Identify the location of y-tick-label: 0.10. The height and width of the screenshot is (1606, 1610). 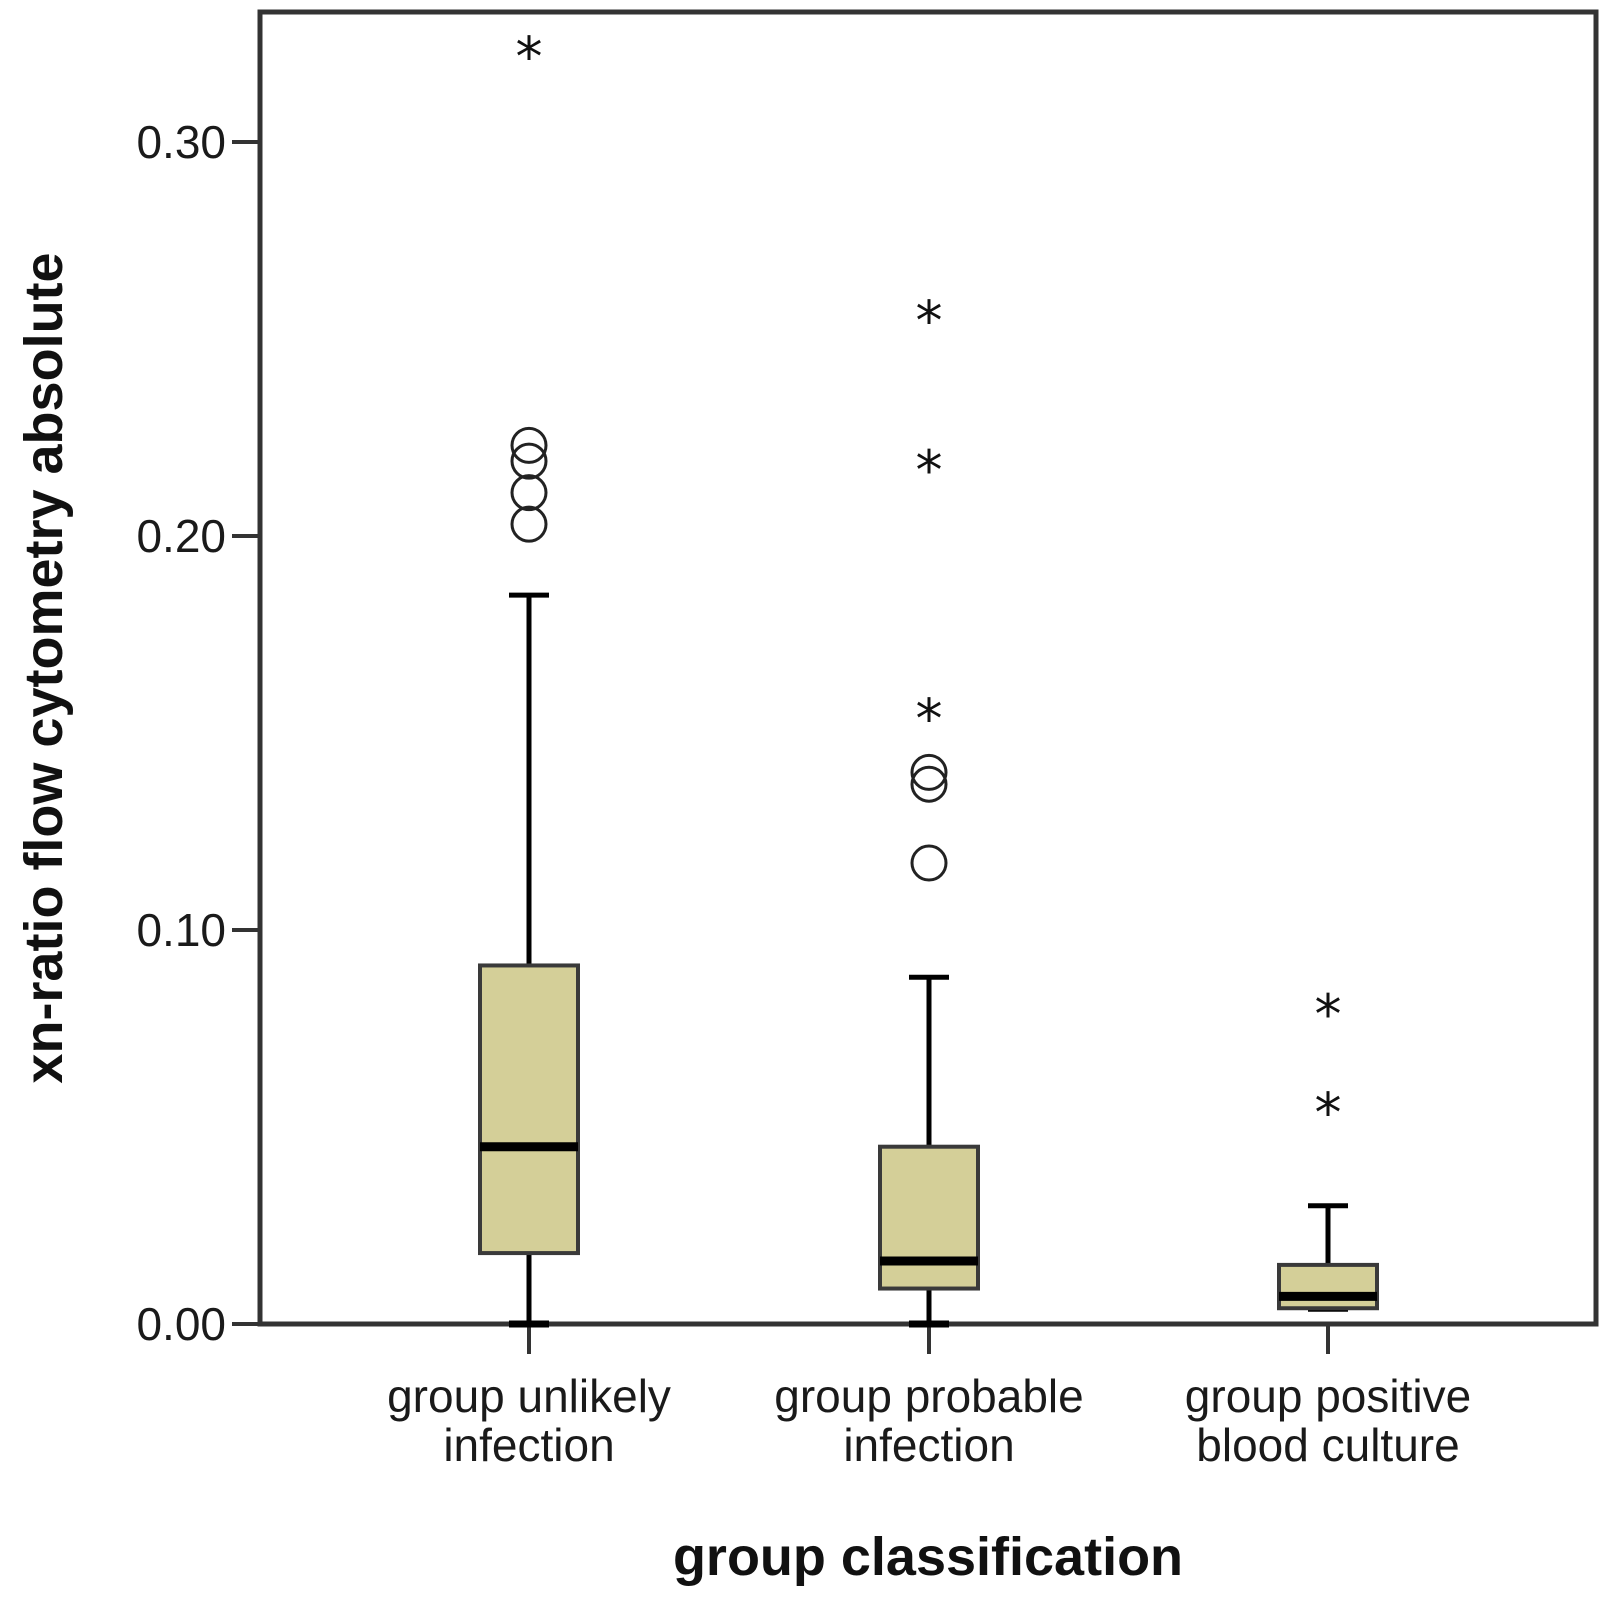
(181, 930).